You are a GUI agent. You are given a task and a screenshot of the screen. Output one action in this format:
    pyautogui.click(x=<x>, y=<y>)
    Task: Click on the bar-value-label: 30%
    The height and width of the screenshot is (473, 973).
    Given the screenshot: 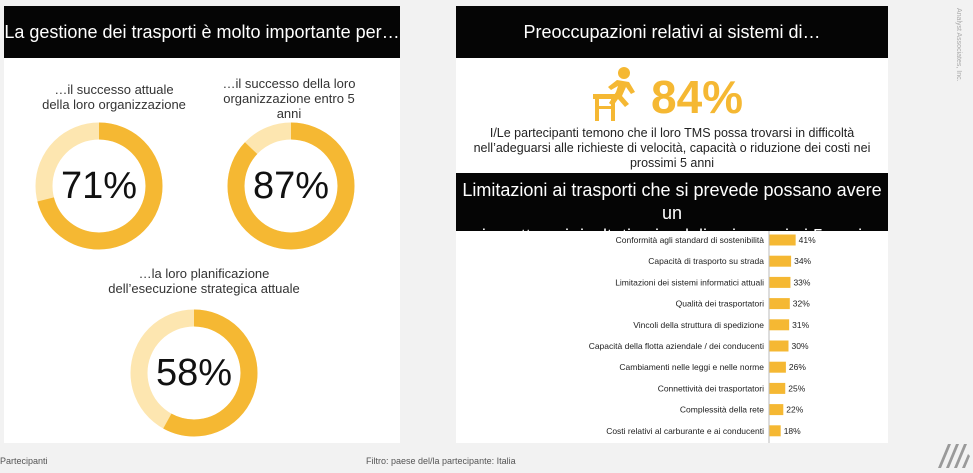 What is the action you would take?
    pyautogui.click(x=800, y=346)
    